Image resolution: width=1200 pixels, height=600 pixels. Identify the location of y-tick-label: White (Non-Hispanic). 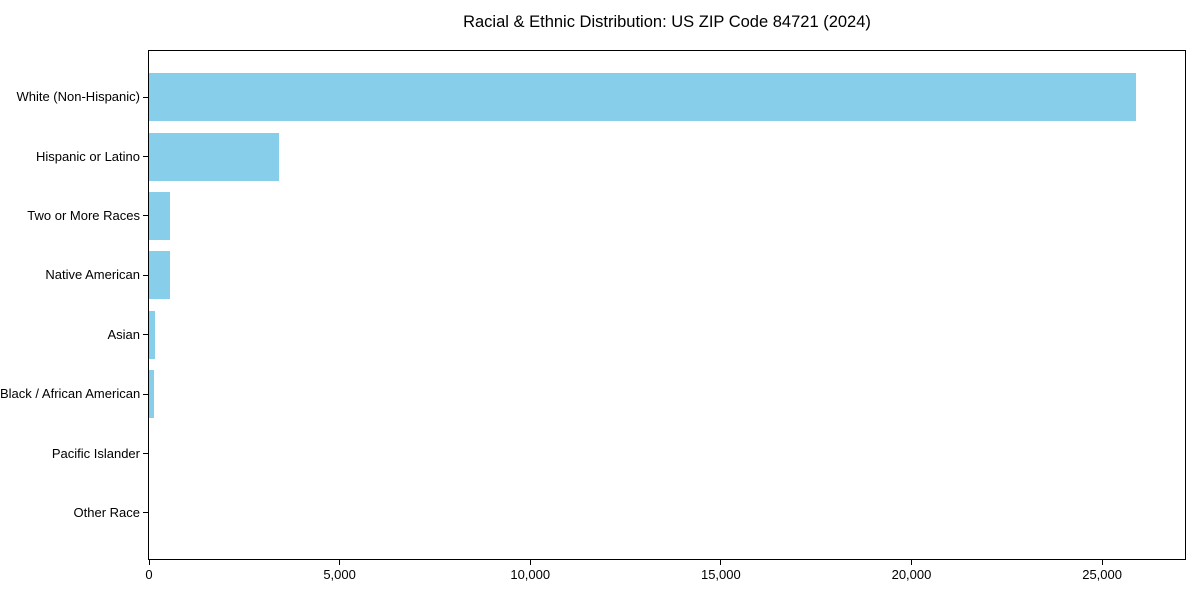
(78, 97).